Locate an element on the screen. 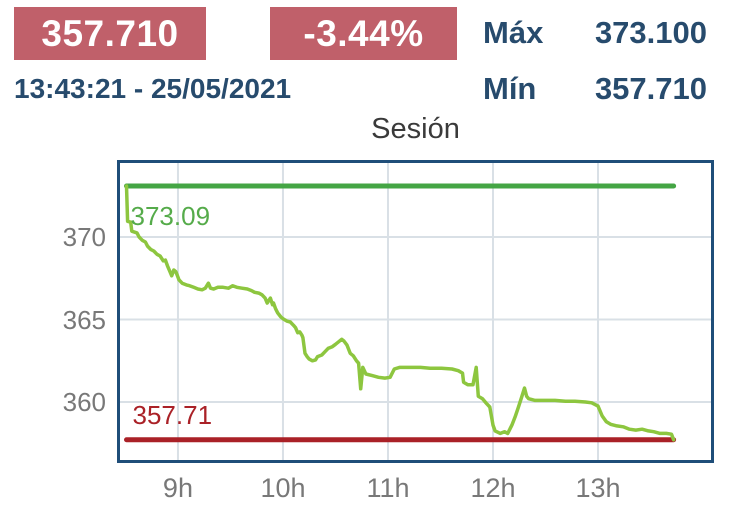 This screenshot has height=511, width=750. y-tick-label: 370 is located at coordinates (84, 237).